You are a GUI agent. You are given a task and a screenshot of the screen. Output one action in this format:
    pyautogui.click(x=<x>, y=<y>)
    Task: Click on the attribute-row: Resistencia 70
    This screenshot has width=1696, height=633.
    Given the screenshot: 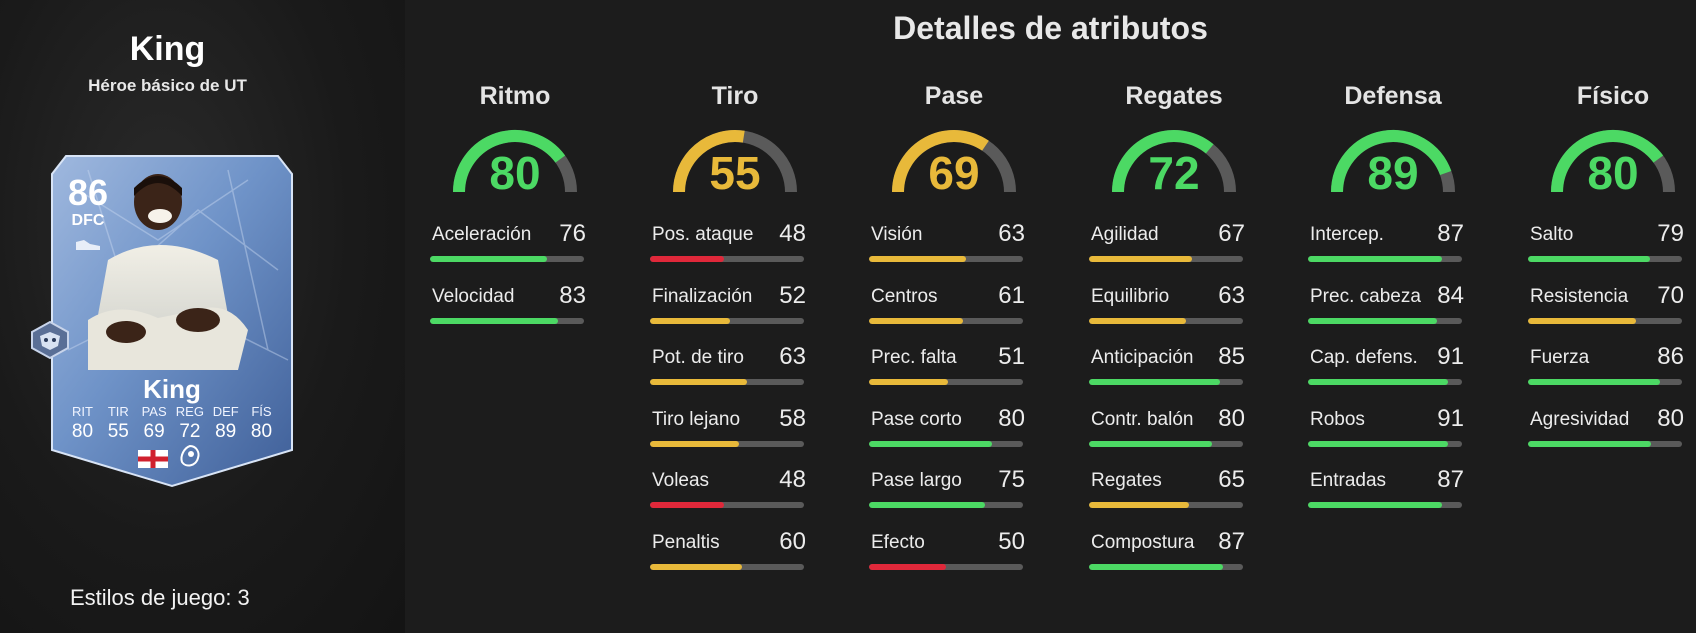 What is the action you would take?
    pyautogui.click(x=1606, y=310)
    